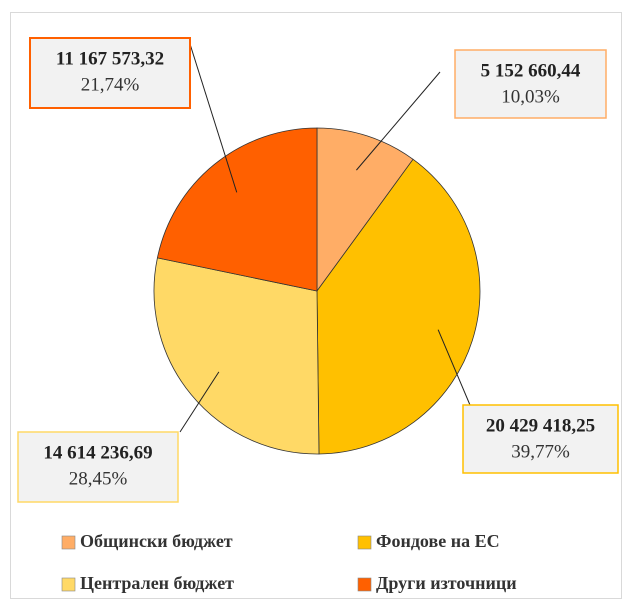 Image resolution: width=623 pixels, height=603 pixels. What do you see at coordinates (98, 478) in the screenshot?
I see `percent-label: 28,45%` at bounding box center [98, 478].